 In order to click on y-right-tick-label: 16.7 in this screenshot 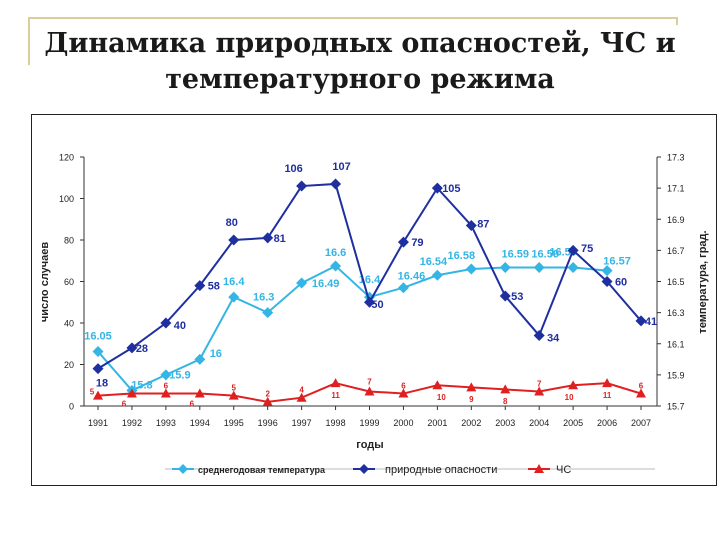, I will do `click(676, 251)`.